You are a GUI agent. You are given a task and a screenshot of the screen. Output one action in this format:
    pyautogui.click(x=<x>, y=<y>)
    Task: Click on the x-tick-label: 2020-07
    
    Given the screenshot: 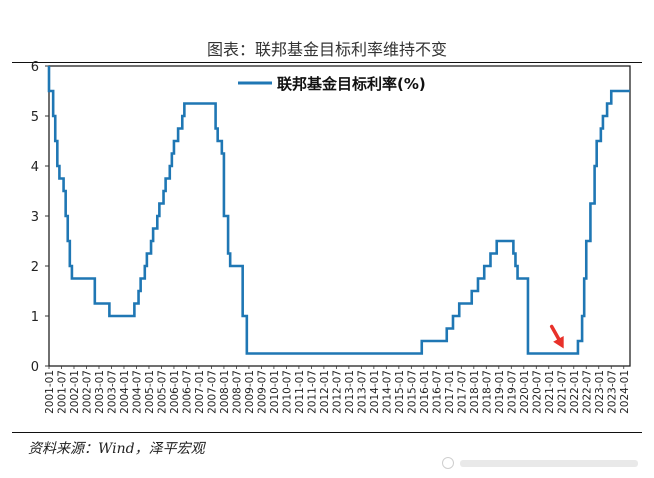 What is the action you would take?
    pyautogui.click(x=537, y=392)
    